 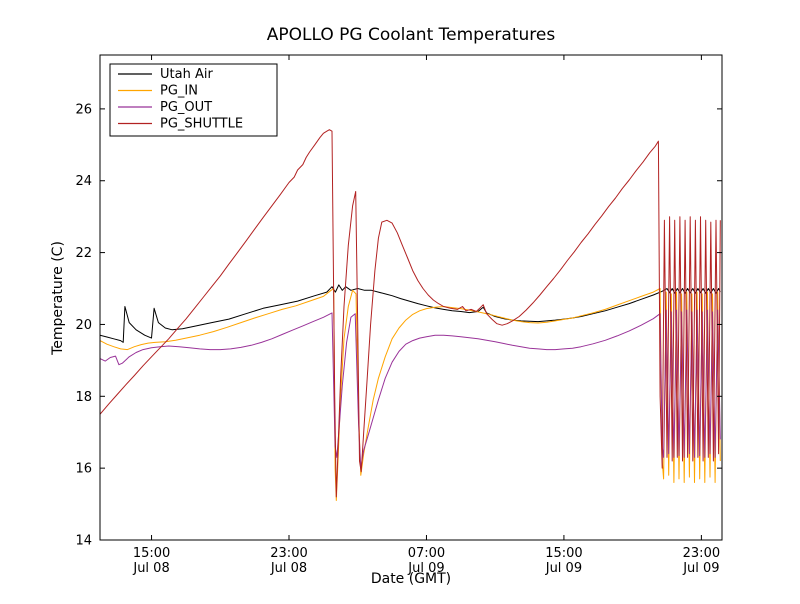 What do you see at coordinates (201, 124) in the screenshot?
I see `legend-entry-label: PG_SHUTTLE` at bounding box center [201, 124].